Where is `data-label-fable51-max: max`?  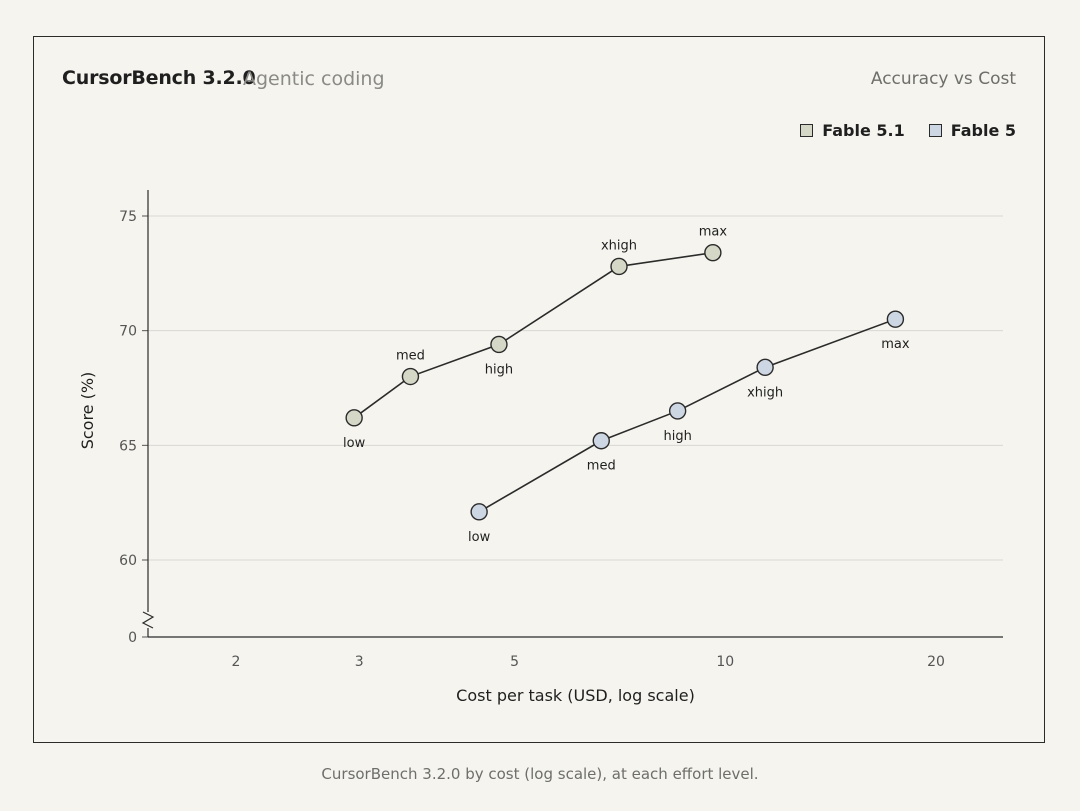 data-label-fable51-max: max is located at coordinates (713, 232).